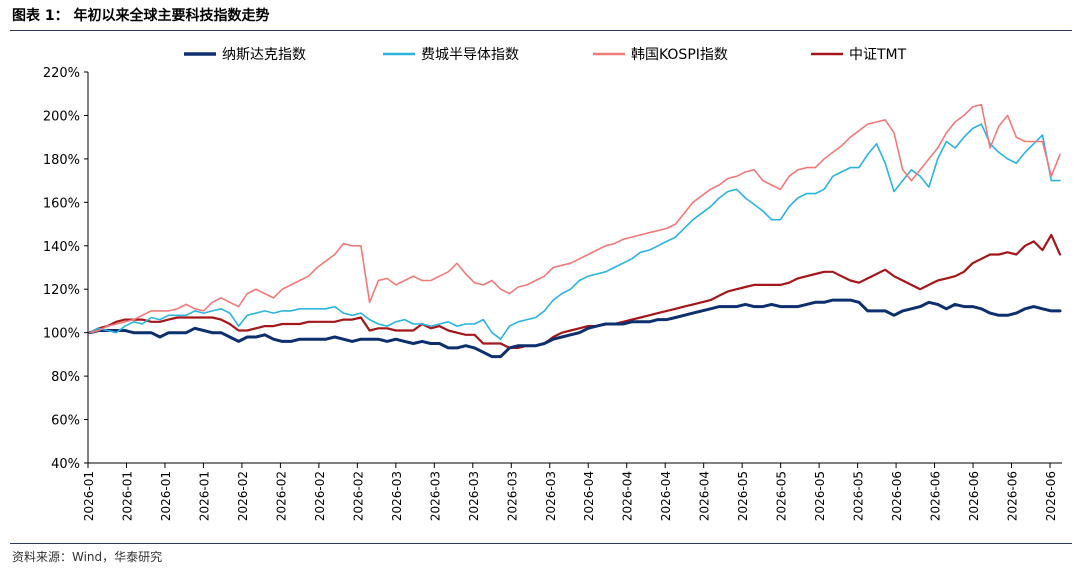 This screenshot has height=570, width=1080. I want to click on legend-label-0: 纳斯达克指数, so click(264, 55).